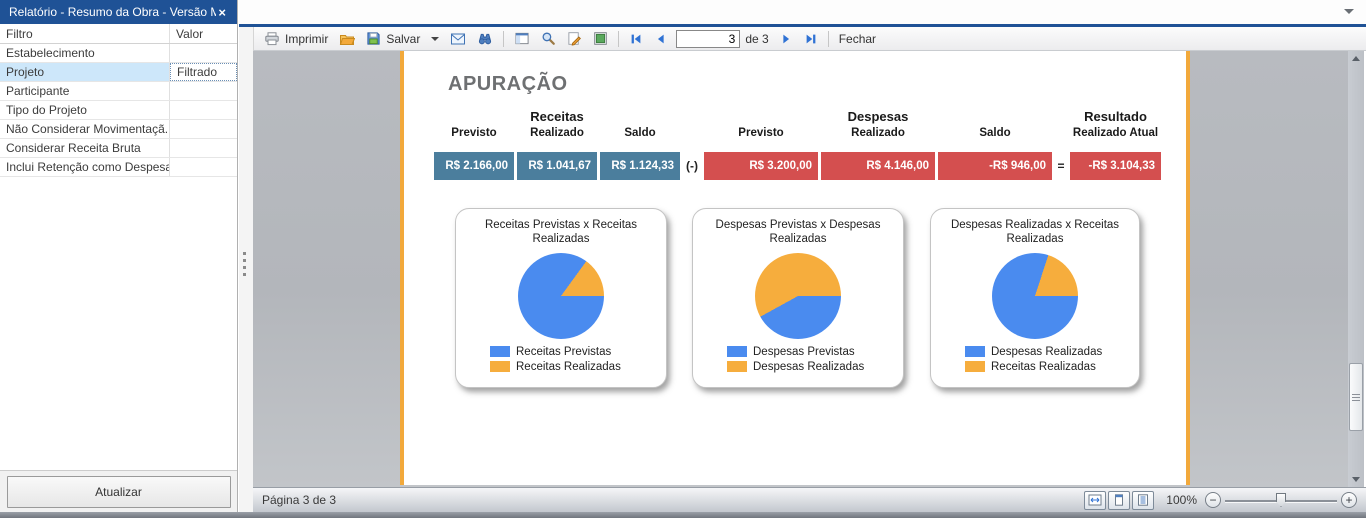 The height and width of the screenshot is (518, 1366). Describe the element at coordinates (548, 38) in the screenshot. I see `page-settings-button` at that location.